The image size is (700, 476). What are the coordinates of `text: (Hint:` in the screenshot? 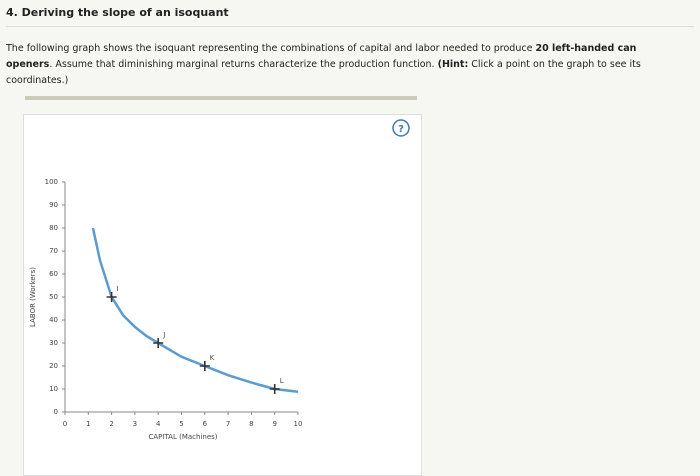 It's located at (453, 64).